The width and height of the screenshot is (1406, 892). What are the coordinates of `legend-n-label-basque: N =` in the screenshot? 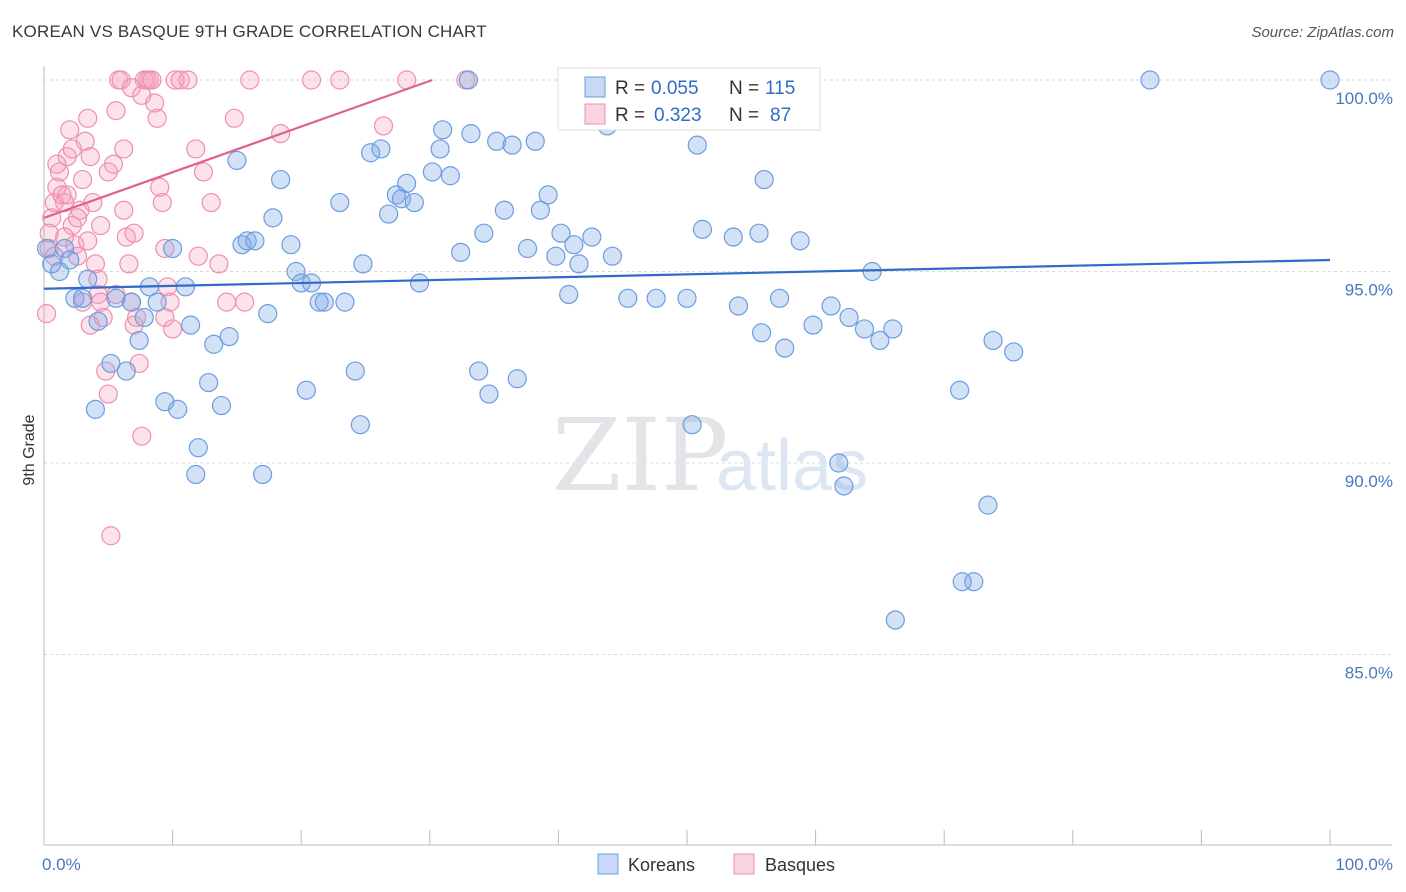 It's located at (744, 115).